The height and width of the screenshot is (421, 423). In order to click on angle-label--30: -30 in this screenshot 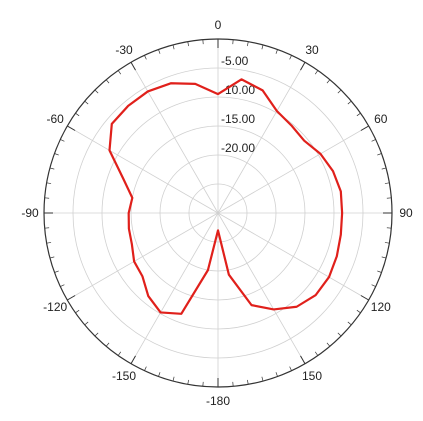, I will do `click(124, 50)`.